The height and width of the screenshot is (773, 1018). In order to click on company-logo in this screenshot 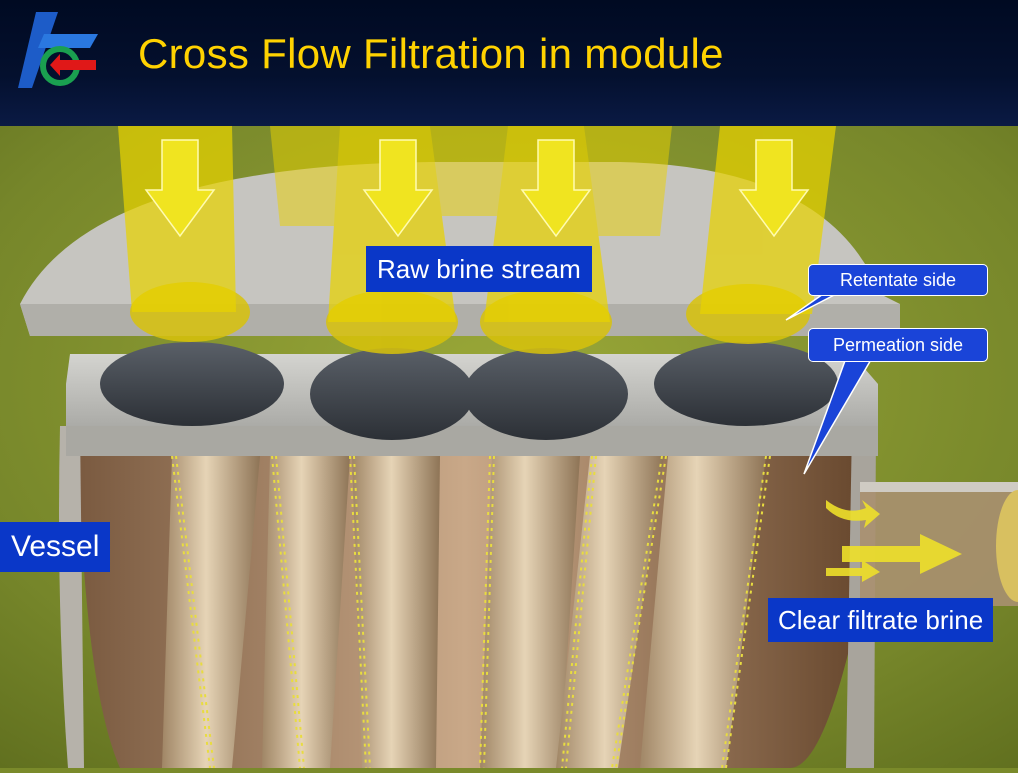, I will do `click(58, 50)`.